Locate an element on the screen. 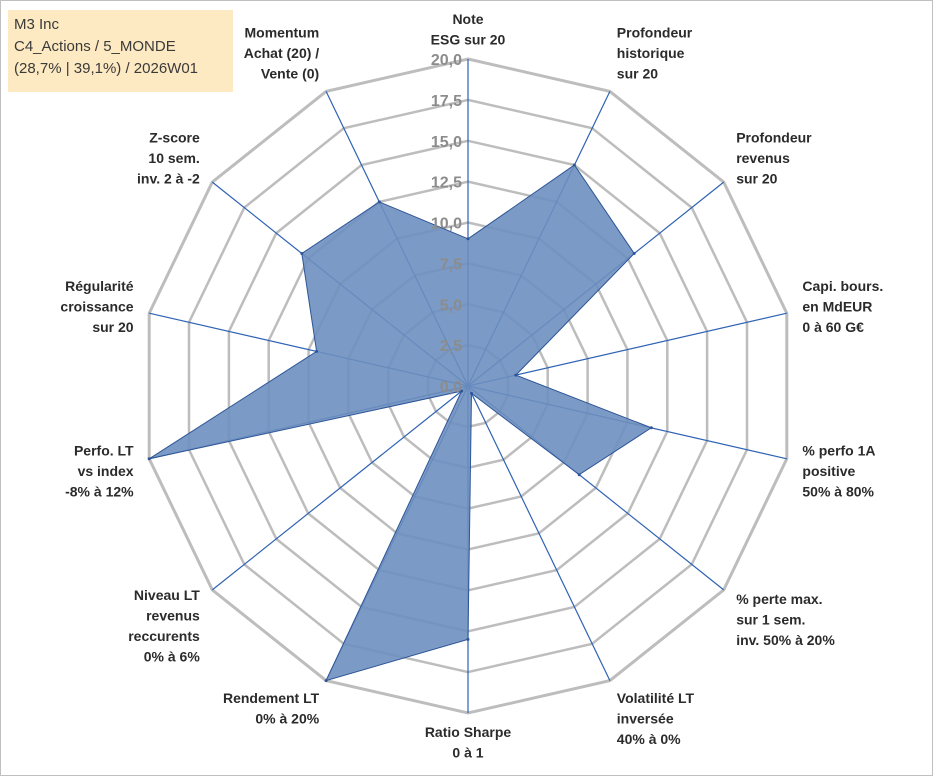 The height and width of the screenshot is (776, 933). axis-label: Perfo. LT vs index -8% à 12% is located at coordinates (99, 471).